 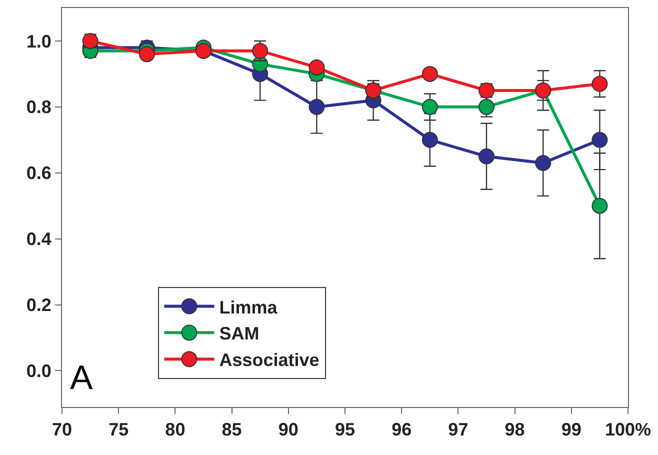 I want to click on legend-label: SAM, so click(x=239, y=334).